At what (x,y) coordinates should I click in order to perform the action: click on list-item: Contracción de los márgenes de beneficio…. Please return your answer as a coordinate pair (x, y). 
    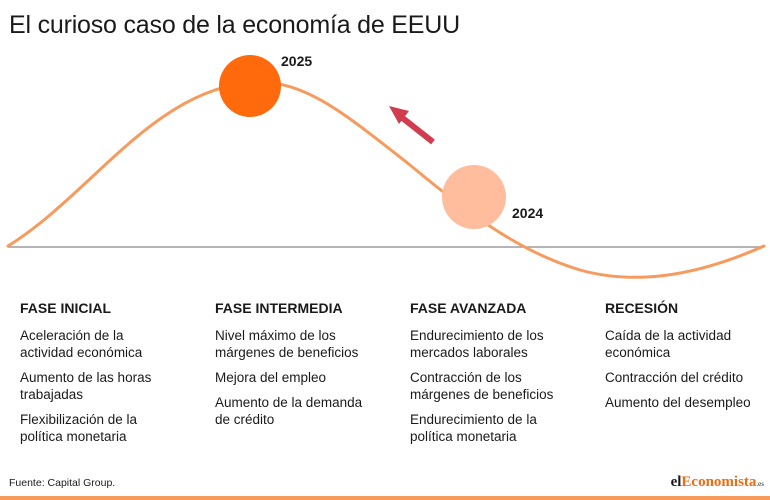
    Looking at the image, I should click on (482, 386).